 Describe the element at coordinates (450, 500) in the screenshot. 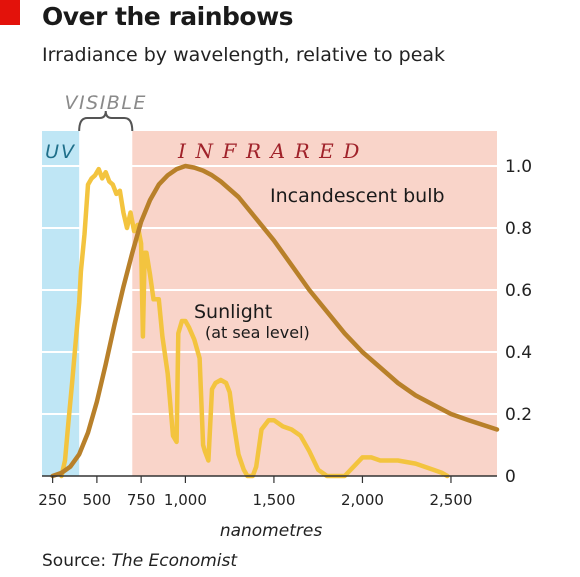

I see `x-tick-label: 2,500` at that location.